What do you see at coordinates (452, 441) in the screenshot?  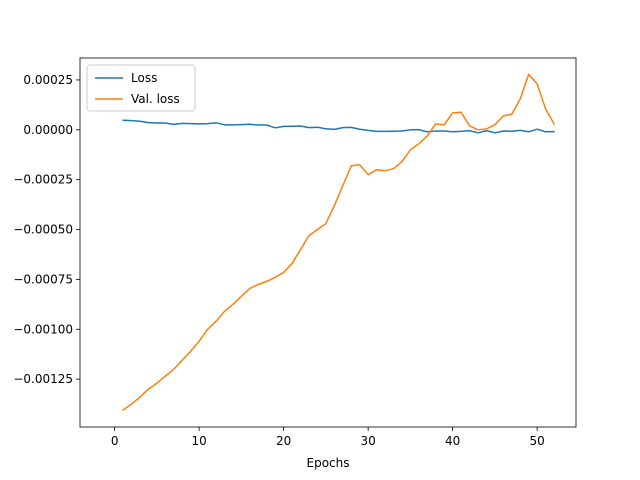 I see `x-tick-label: 40` at bounding box center [452, 441].